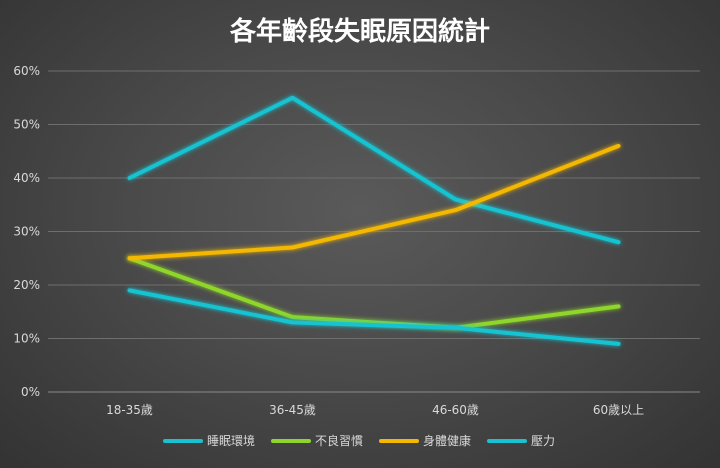  Describe the element at coordinates (26, 339) in the screenshot. I see `y-tick-label: 10%` at that location.